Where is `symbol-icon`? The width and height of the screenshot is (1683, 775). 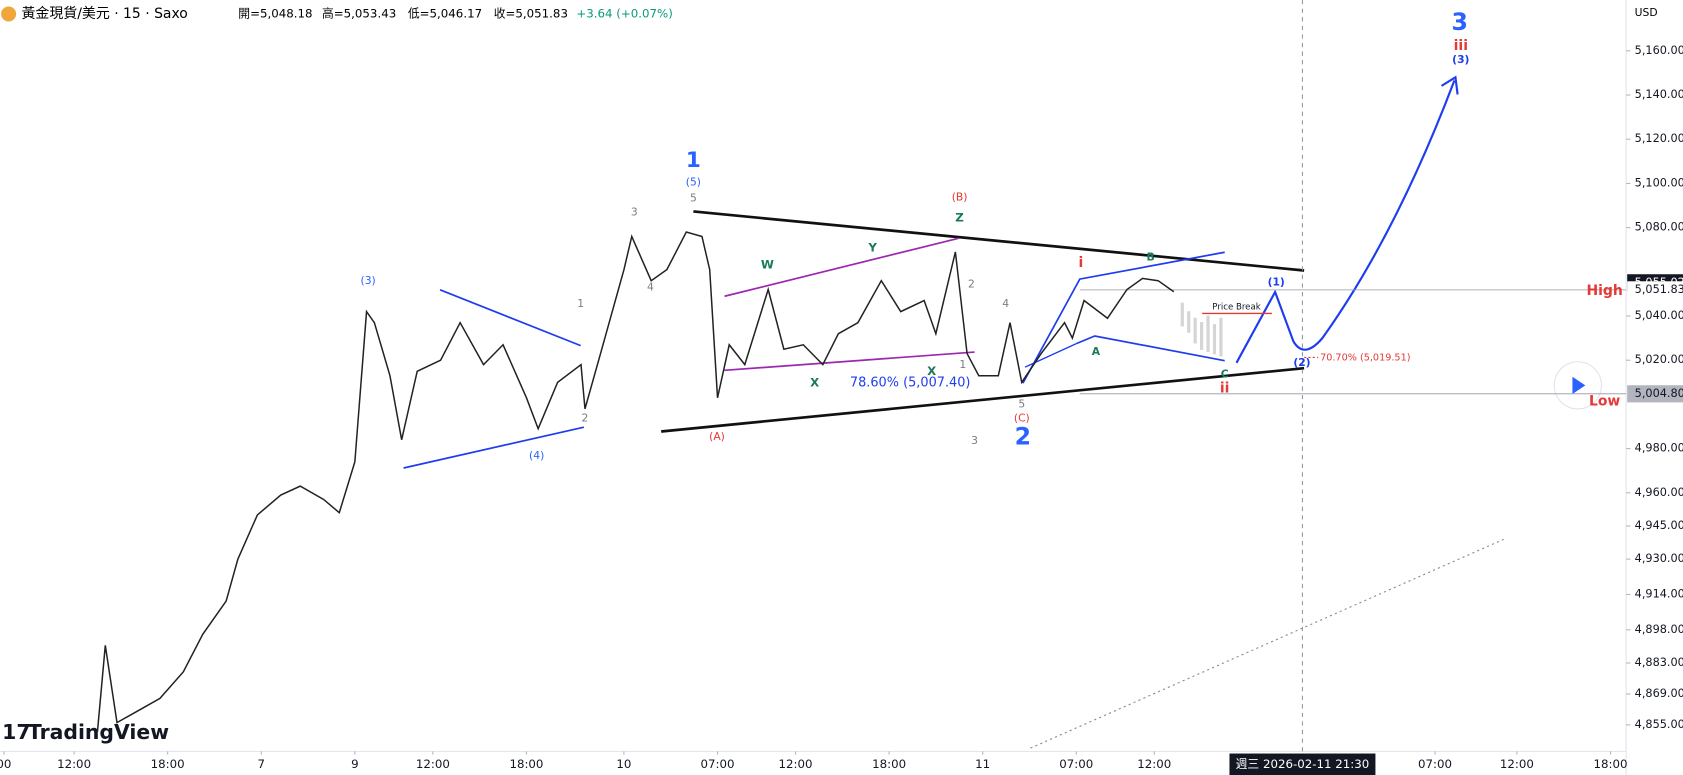 symbol-icon is located at coordinates (9, 14).